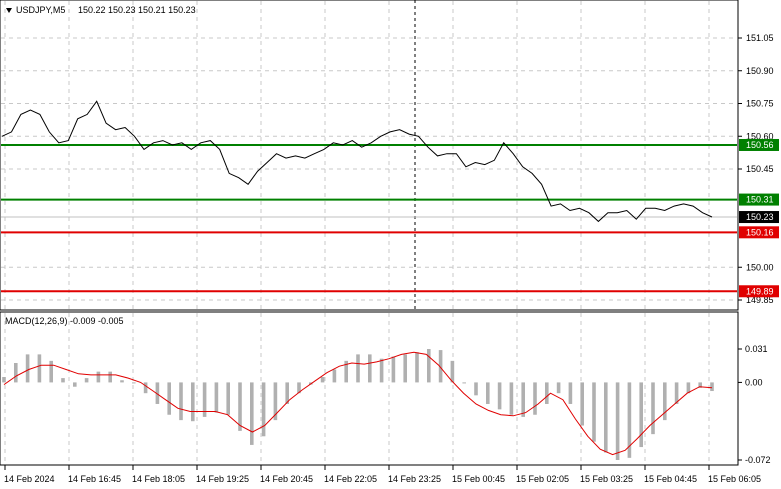  I want to click on time-tick-label: 14 Feb 2024, so click(29, 479).